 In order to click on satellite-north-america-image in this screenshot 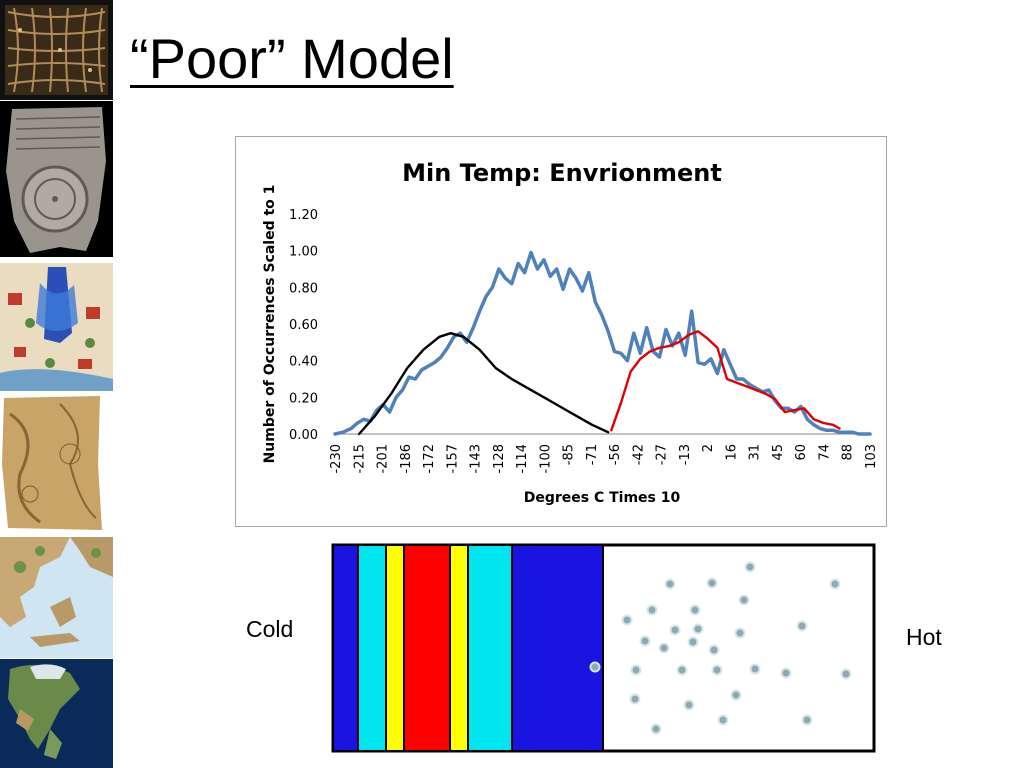, I will do `click(56, 713)`.